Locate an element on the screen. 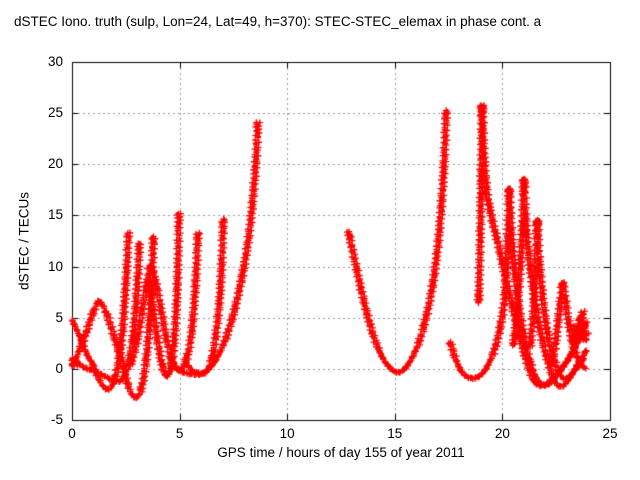 The height and width of the screenshot is (480, 640). y-tick-label: 30 is located at coordinates (55, 61).